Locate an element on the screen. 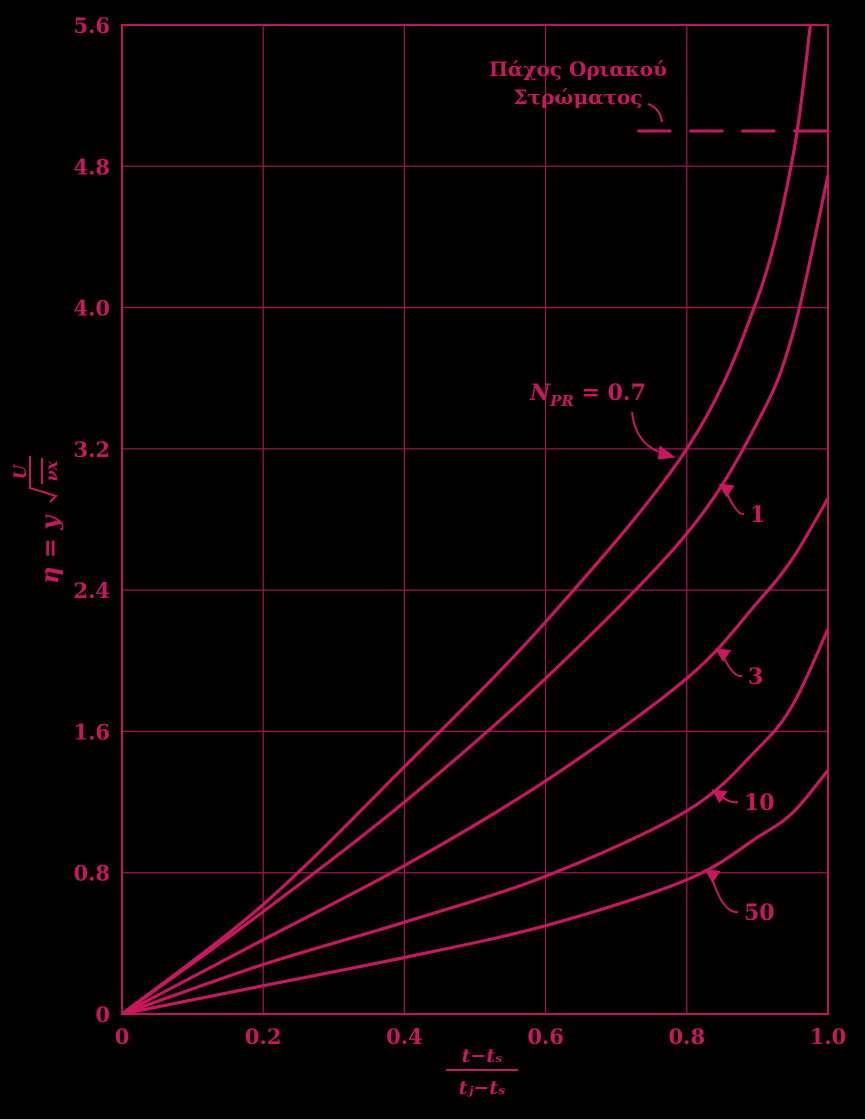 This screenshot has height=1119, width=865. y-axis-label-lhs: η = y is located at coordinates (49, 549).